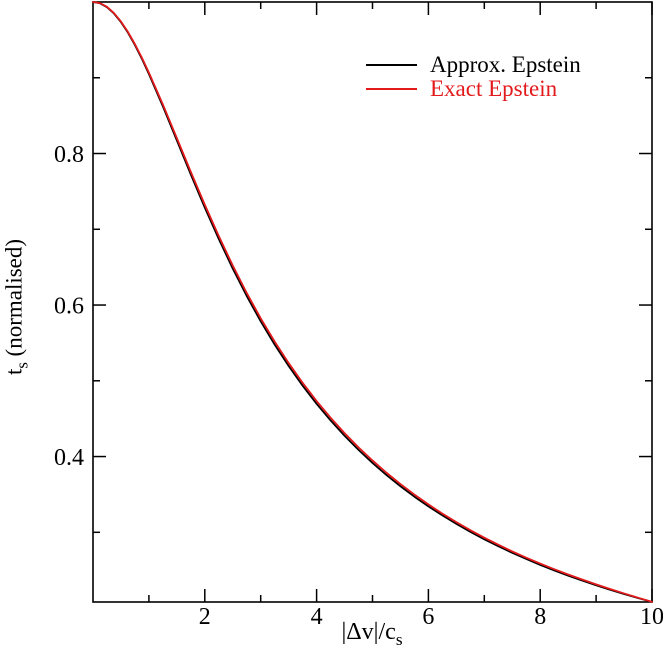 The image size is (663, 649). What do you see at coordinates (391, 89) in the screenshot?
I see `legend-line-sample-exact` at bounding box center [391, 89].